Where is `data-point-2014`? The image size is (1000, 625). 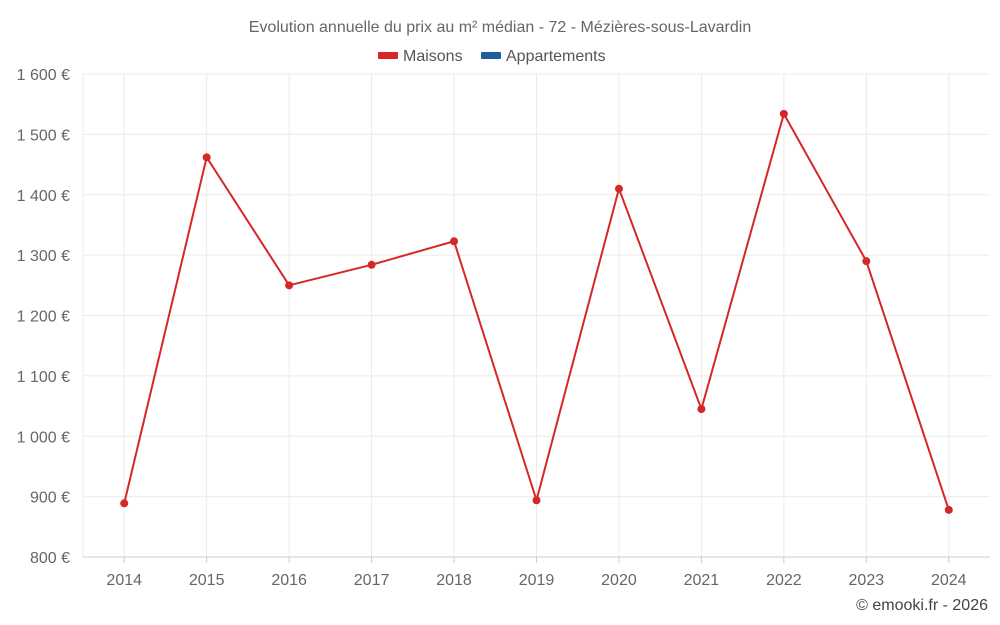
data-point-2014 is located at coordinates (124, 503).